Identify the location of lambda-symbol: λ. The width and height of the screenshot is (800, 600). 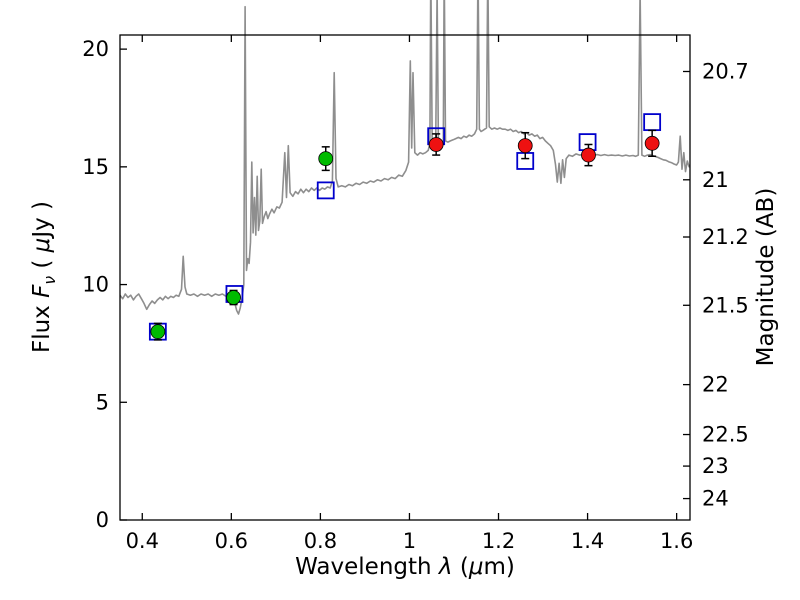
(445, 567).